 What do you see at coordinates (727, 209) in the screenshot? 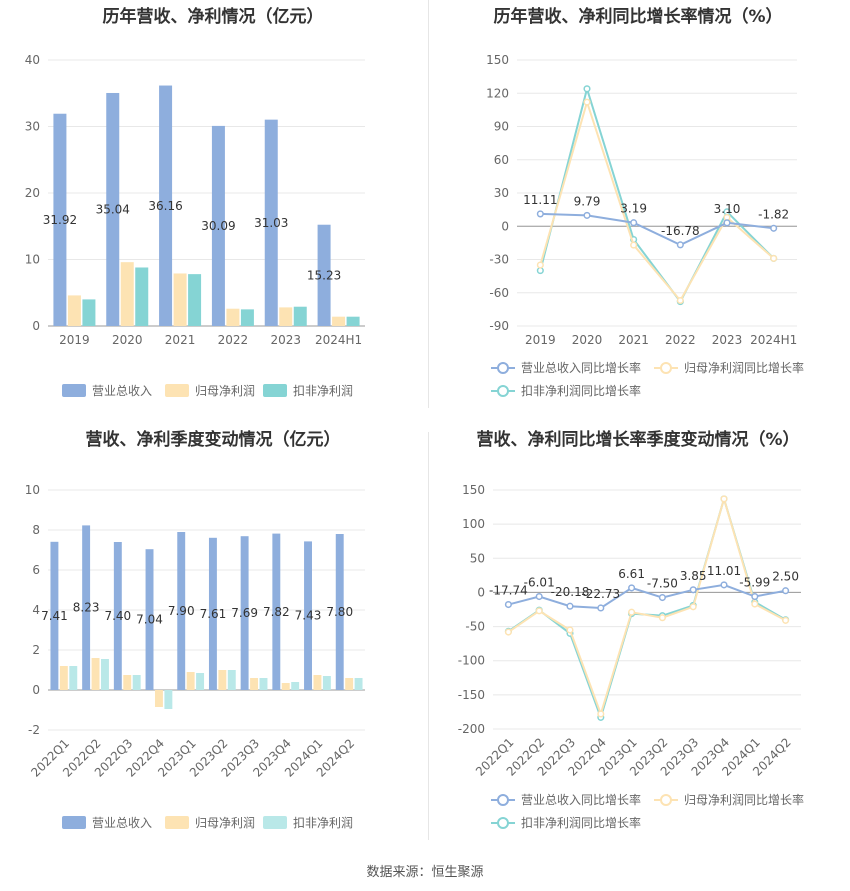
I see `data-label: 3.10` at bounding box center [727, 209].